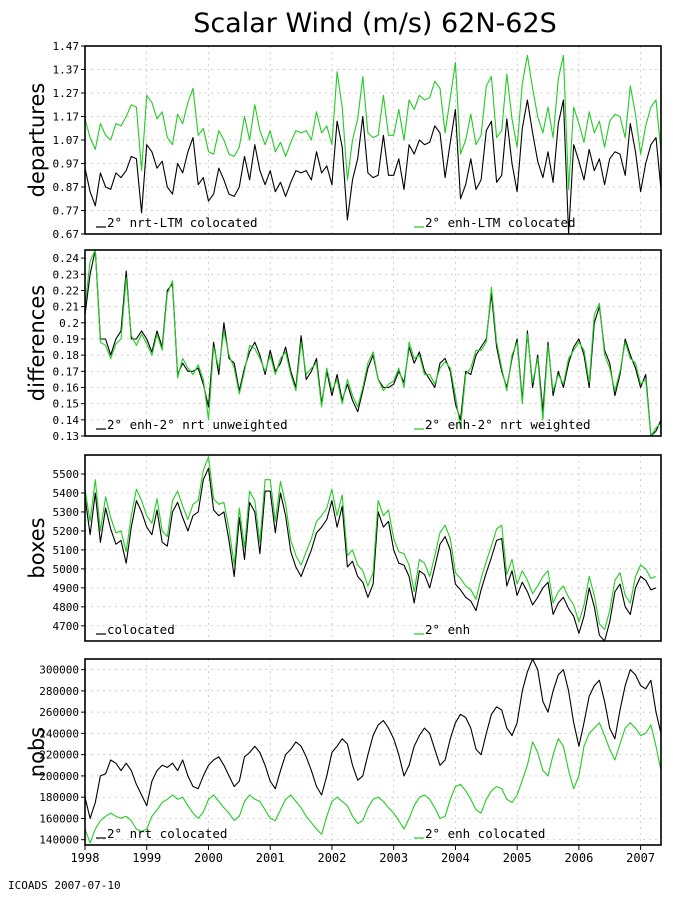 Image resolution: width=673 pixels, height=897 pixels. I want to click on y-axis-label: boxes, so click(37, 547).